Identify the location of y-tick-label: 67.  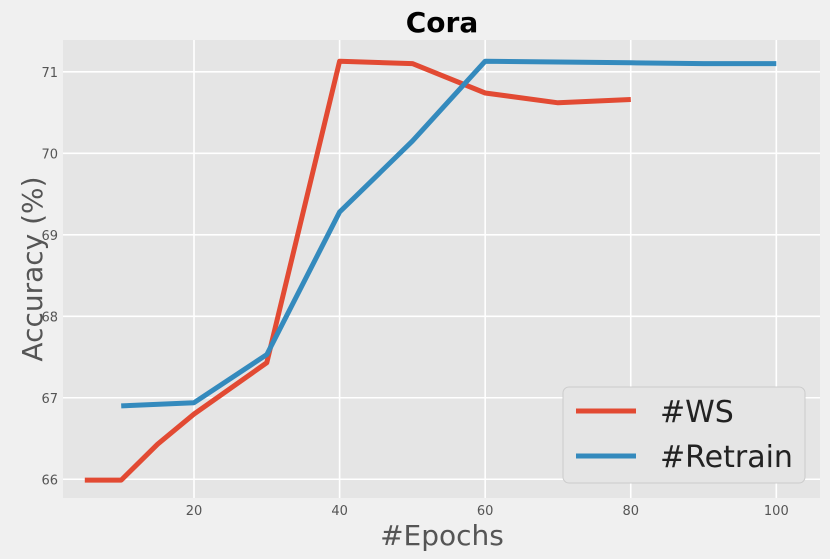
(49, 399).